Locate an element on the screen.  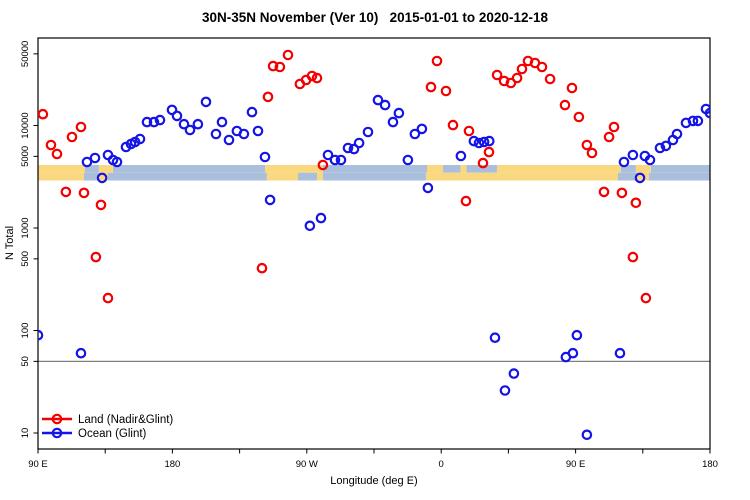
legend-land-marker is located at coordinates (57, 419).